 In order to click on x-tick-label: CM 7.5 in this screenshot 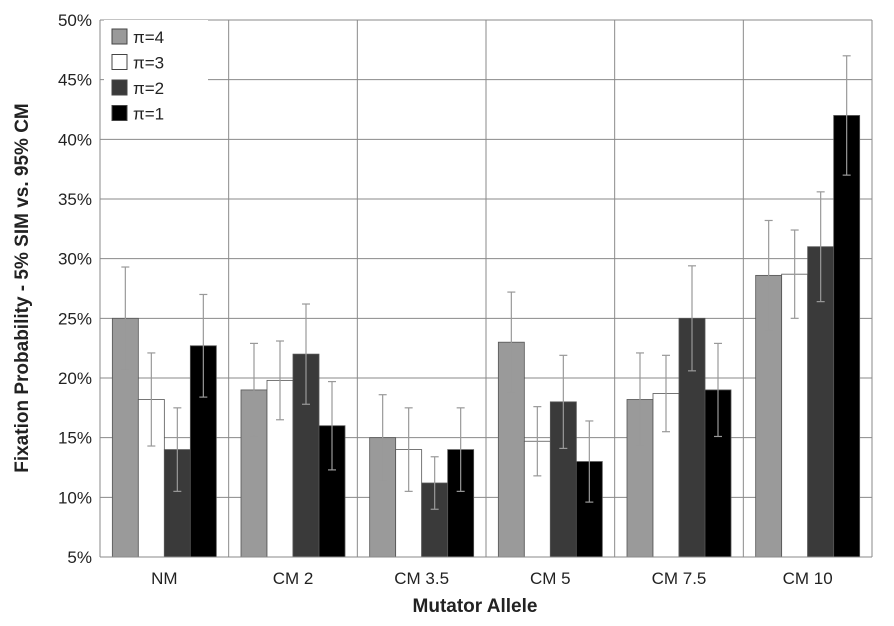, I will do `click(679, 578)`.